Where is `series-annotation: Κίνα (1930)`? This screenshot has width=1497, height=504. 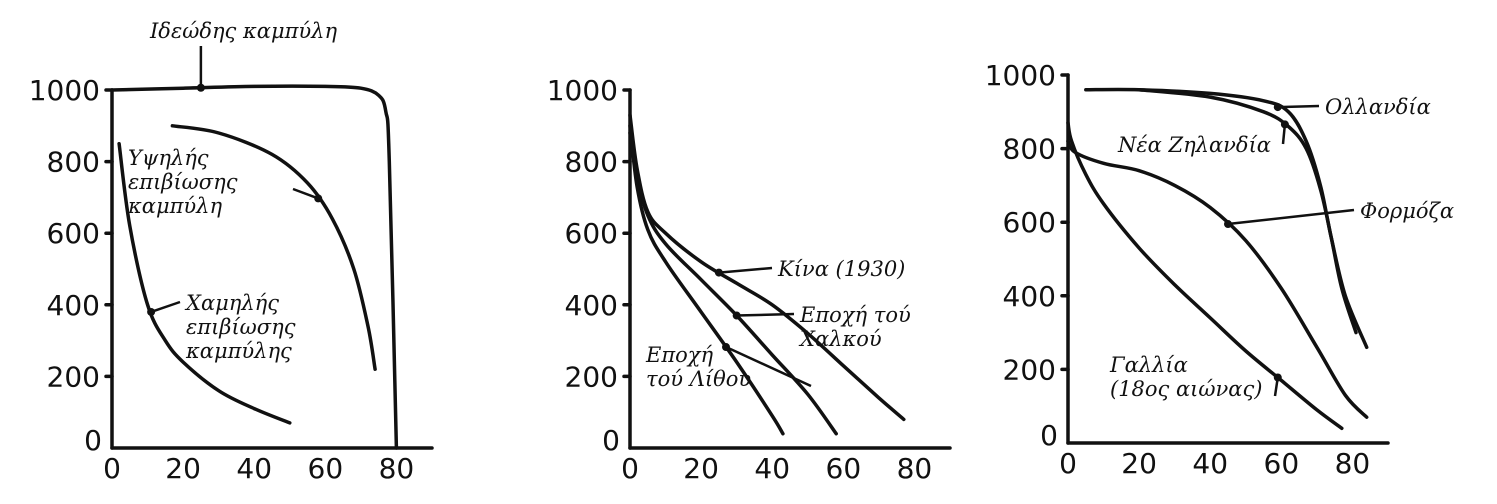
series-annotation: Κίνα (1930) is located at coordinates (841, 269).